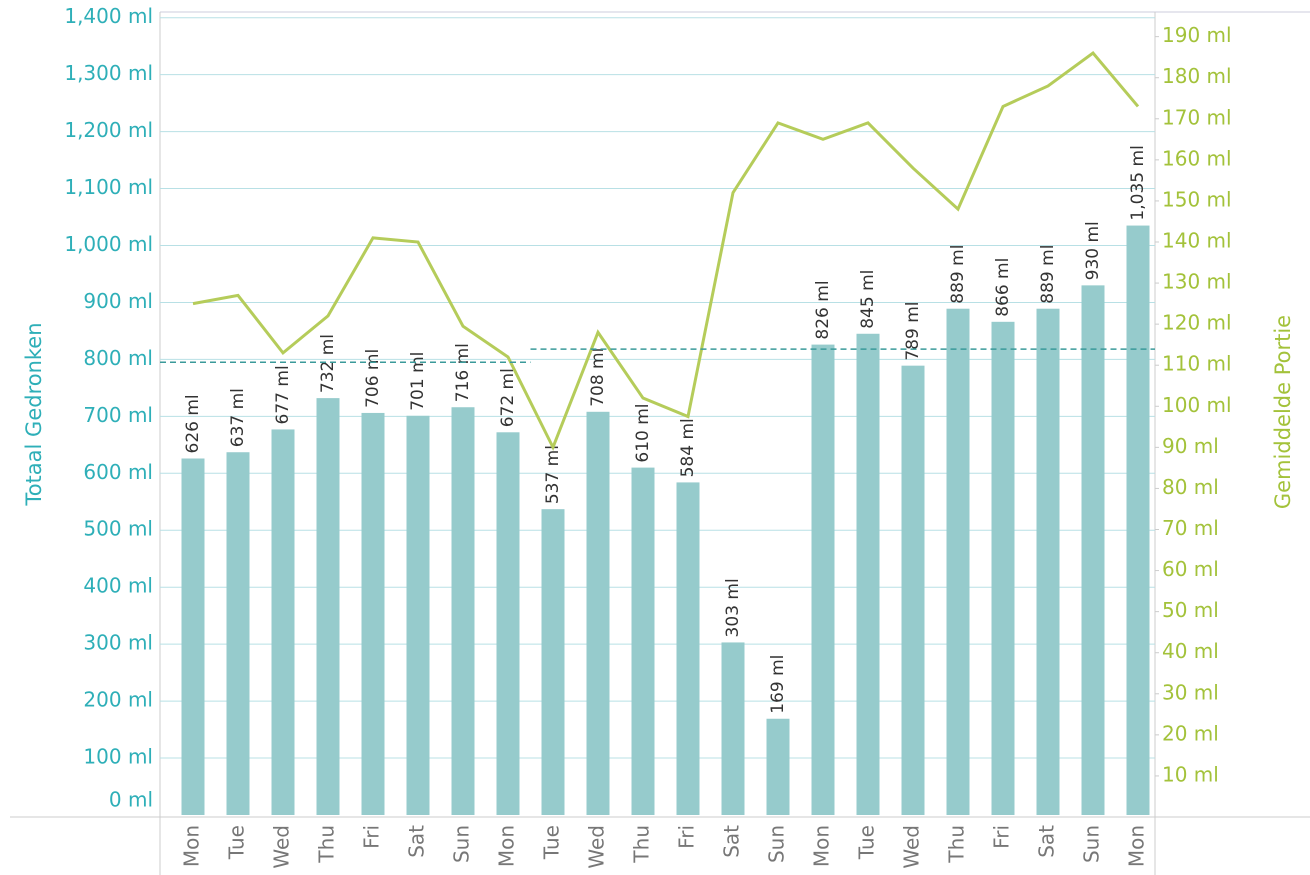  I want to click on y2-tick-label: 130 ml, so click(1197, 282).